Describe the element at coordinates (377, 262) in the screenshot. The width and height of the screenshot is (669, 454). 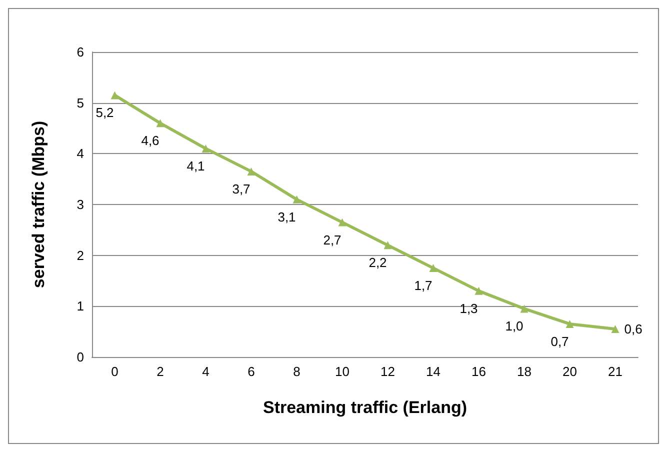
I see `data-label: 2,2` at that location.